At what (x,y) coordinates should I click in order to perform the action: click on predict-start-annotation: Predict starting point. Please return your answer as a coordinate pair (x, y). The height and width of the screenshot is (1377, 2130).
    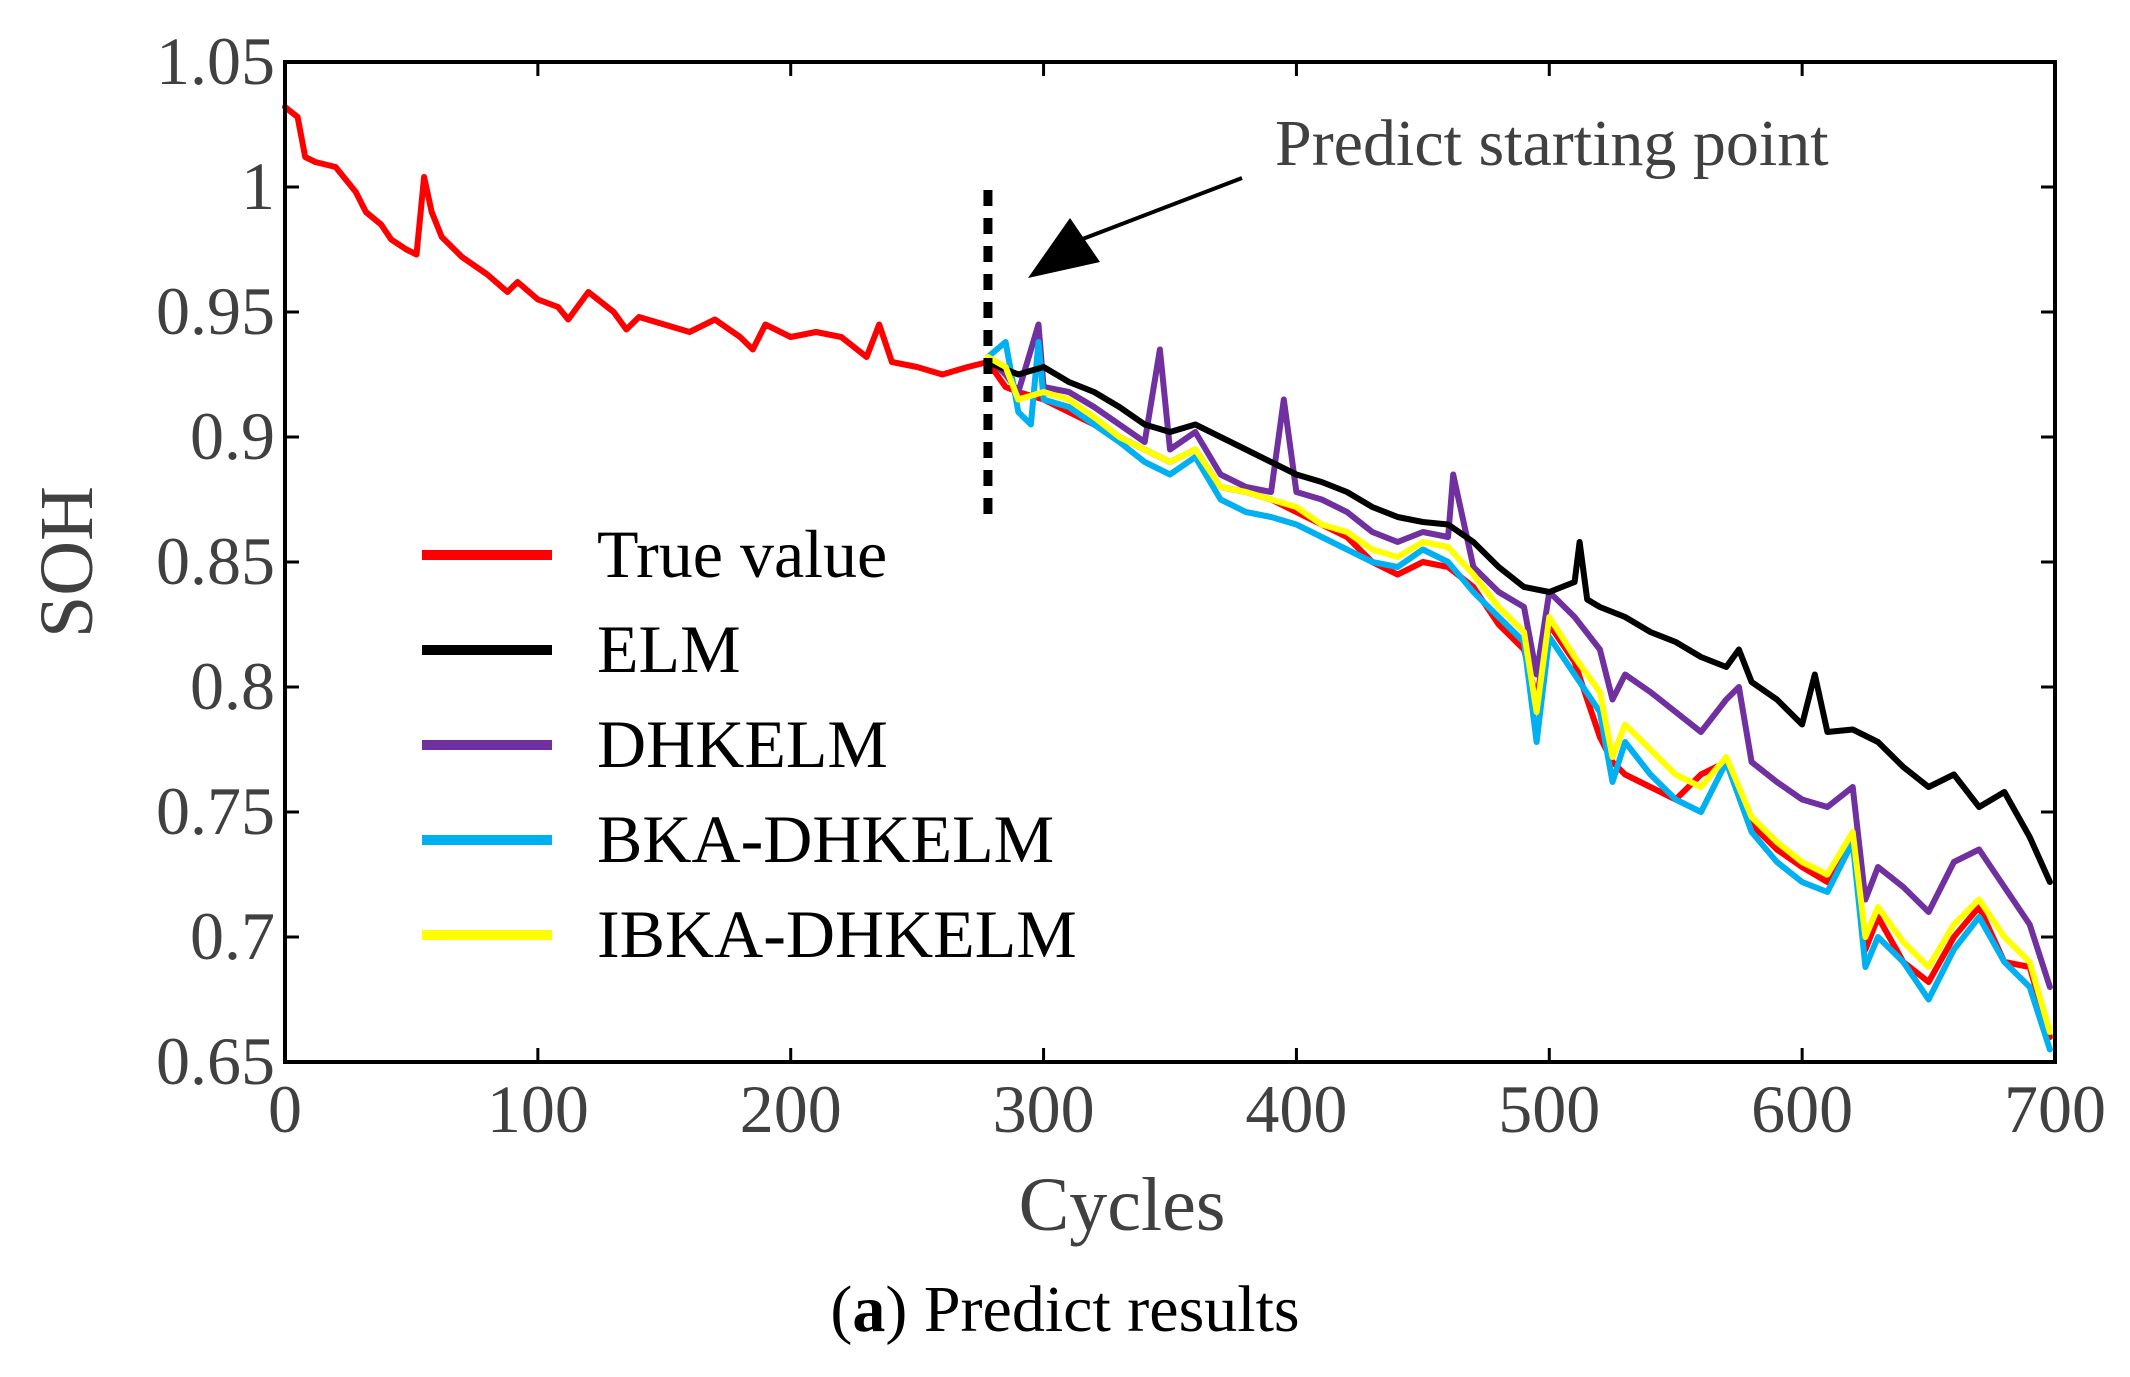
    Looking at the image, I should click on (1428, 192).